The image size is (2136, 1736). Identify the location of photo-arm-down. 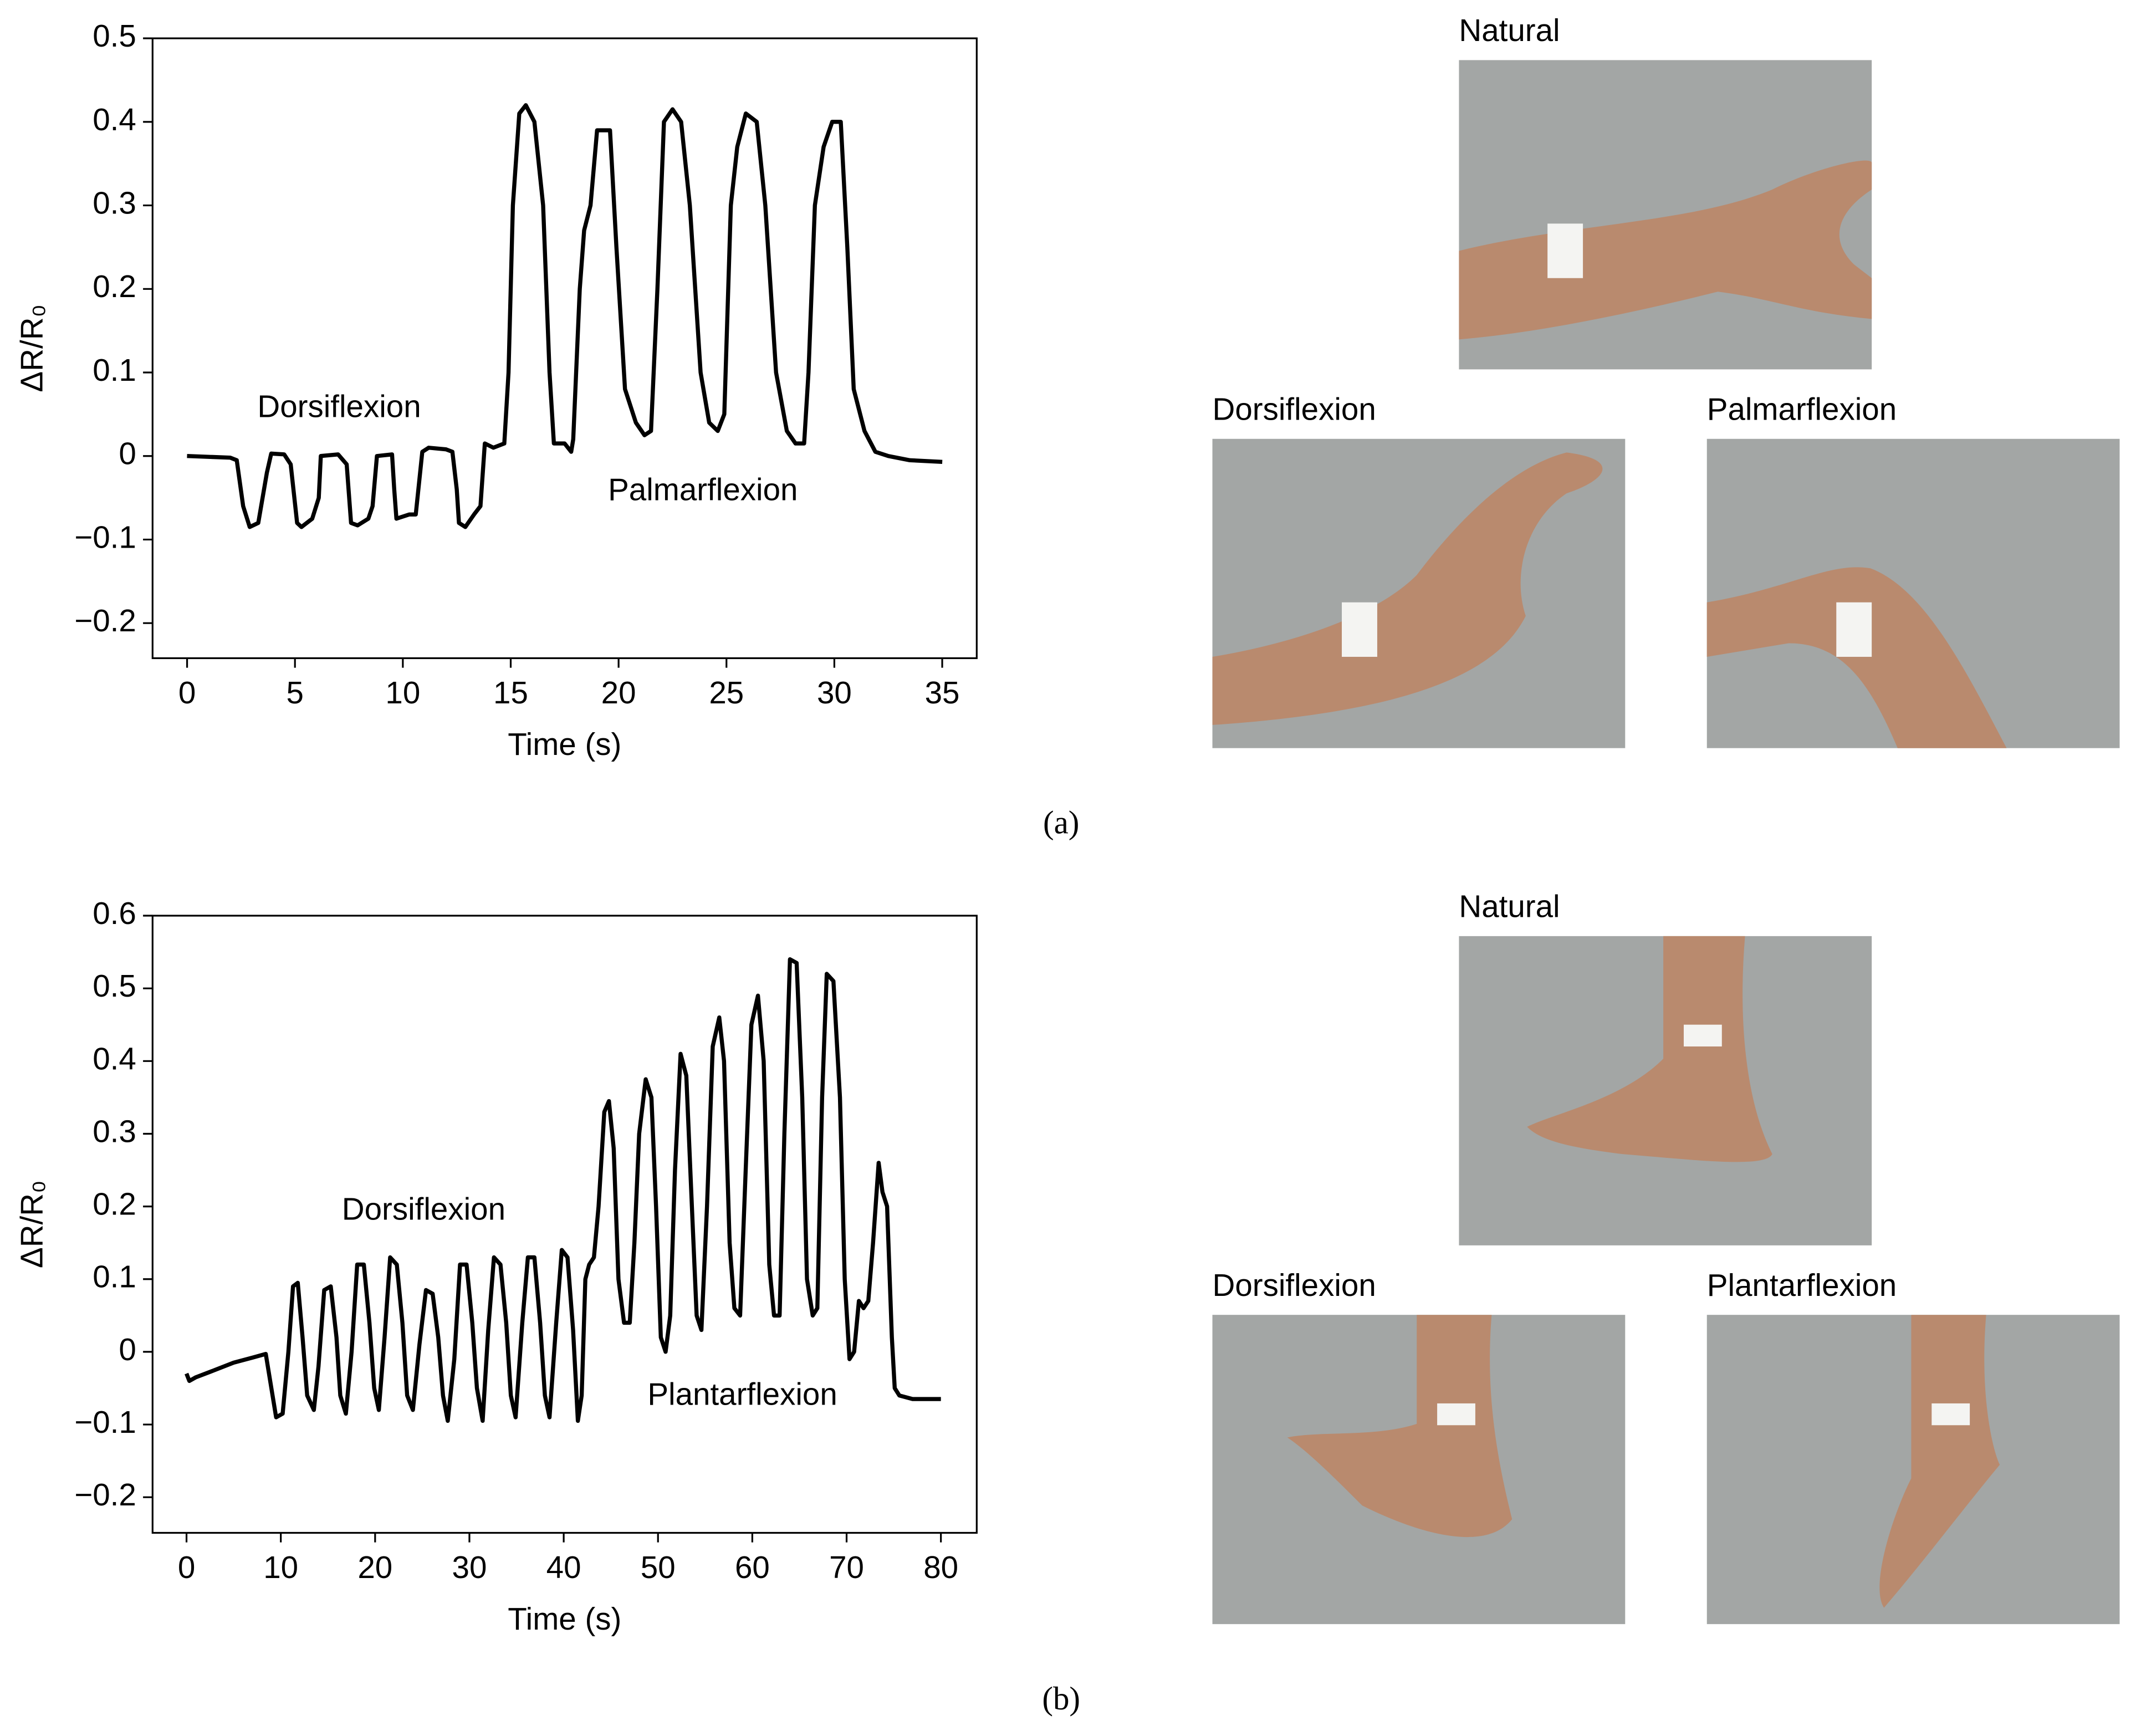
(1857, 657).